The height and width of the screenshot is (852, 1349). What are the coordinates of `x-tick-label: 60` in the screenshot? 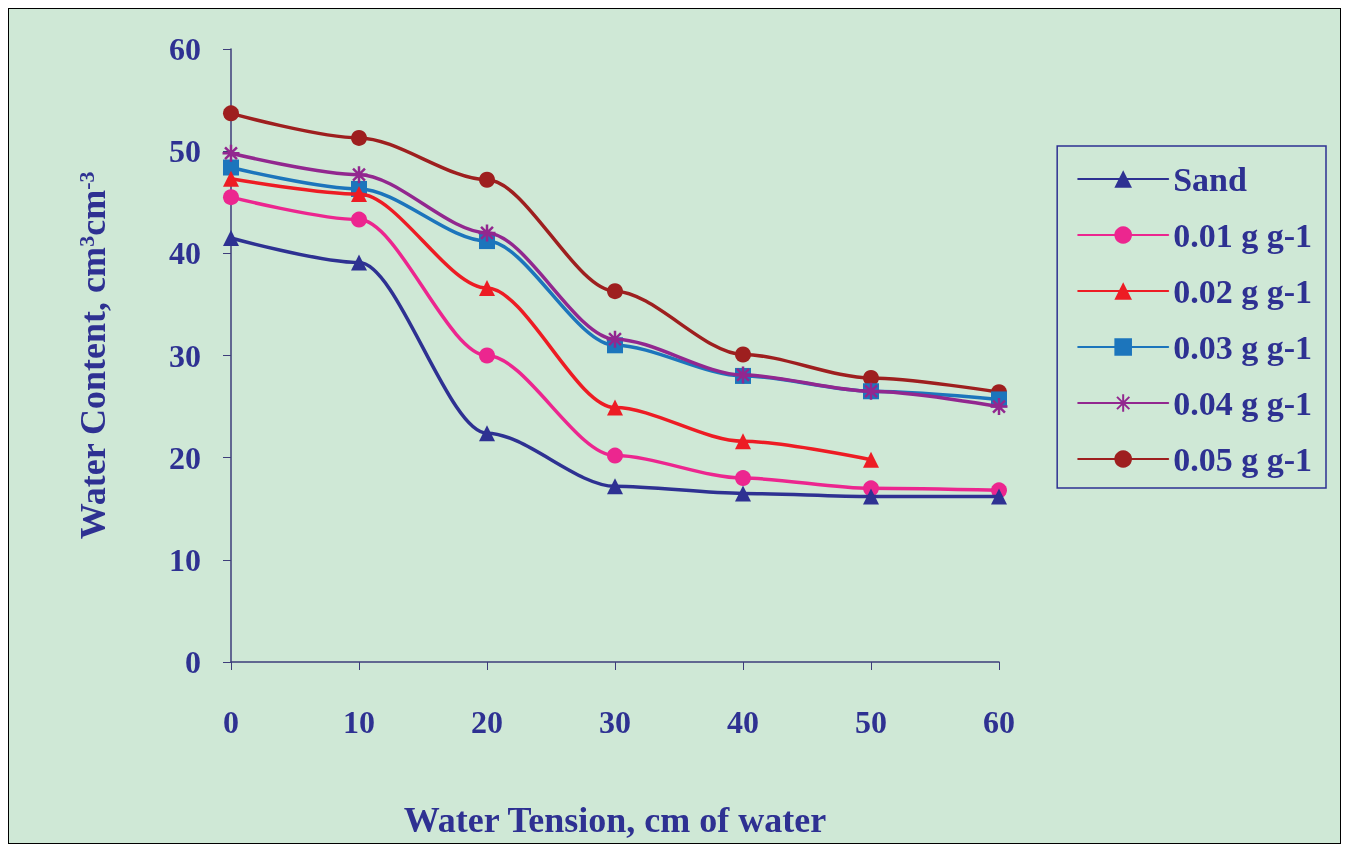 It's located at (999, 722).